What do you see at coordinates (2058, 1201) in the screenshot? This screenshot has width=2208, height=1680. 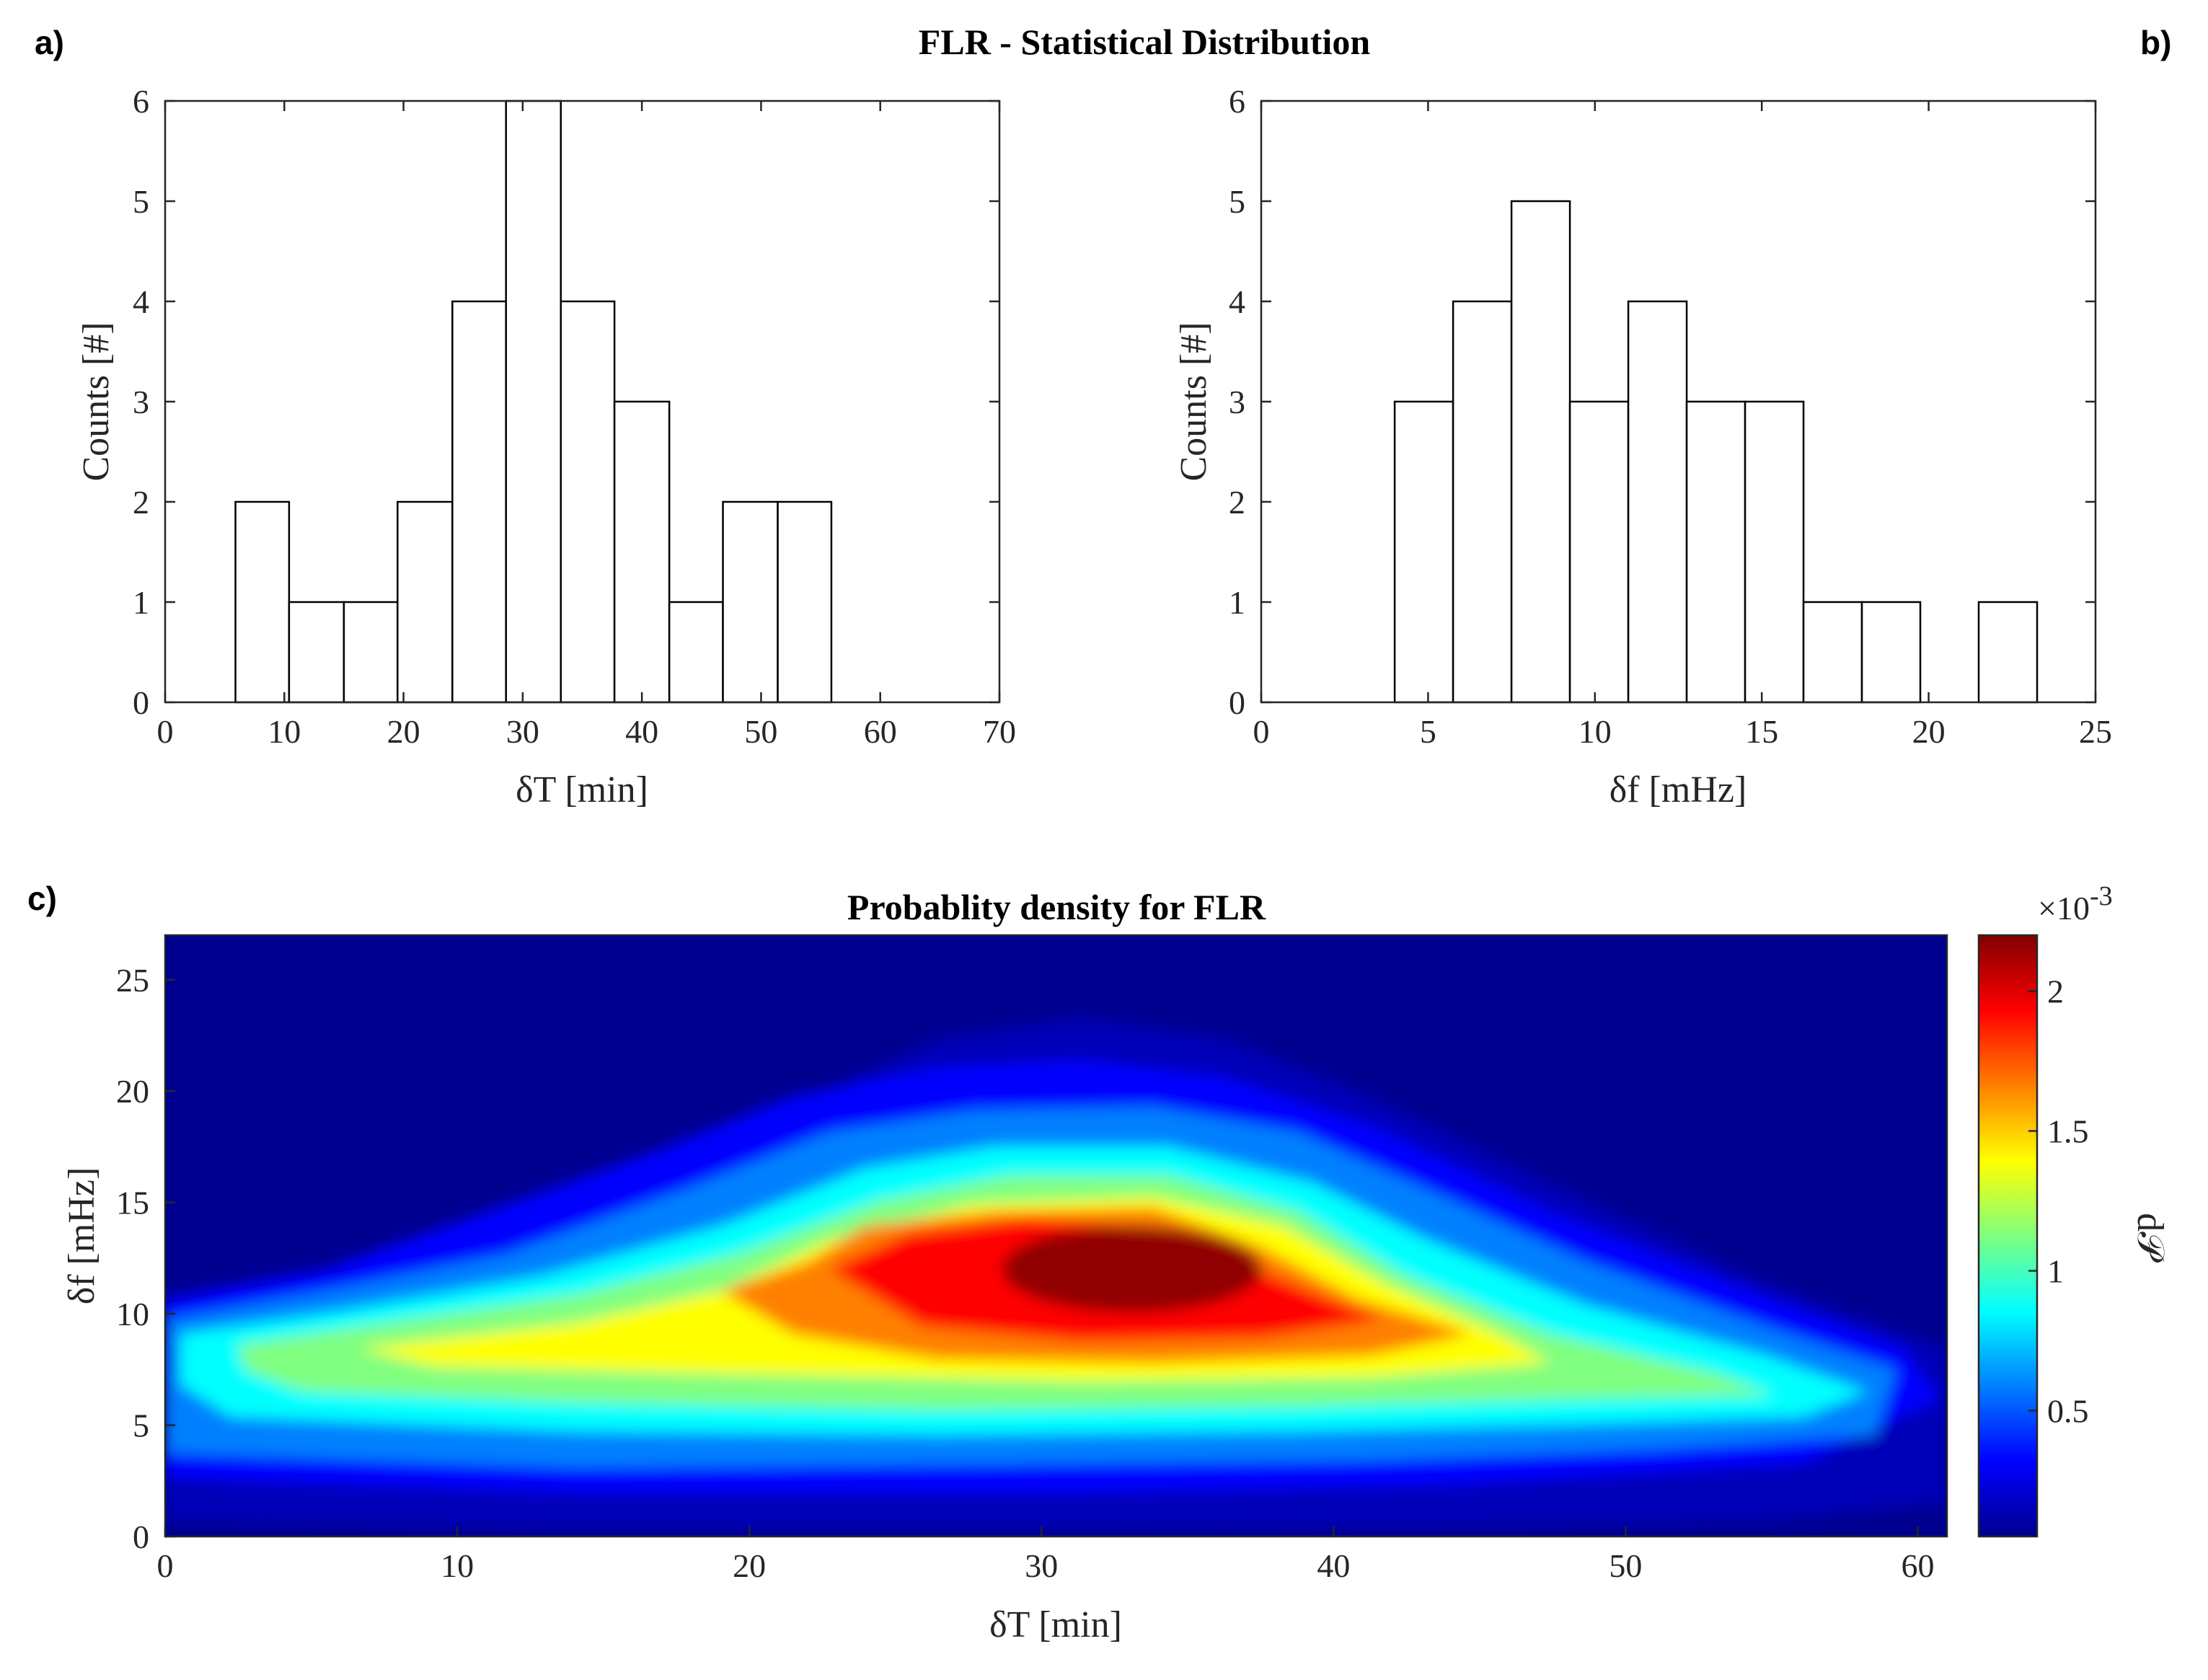 I see `colorbar-ticks: 0.5 1 1.5 2` at bounding box center [2058, 1201].